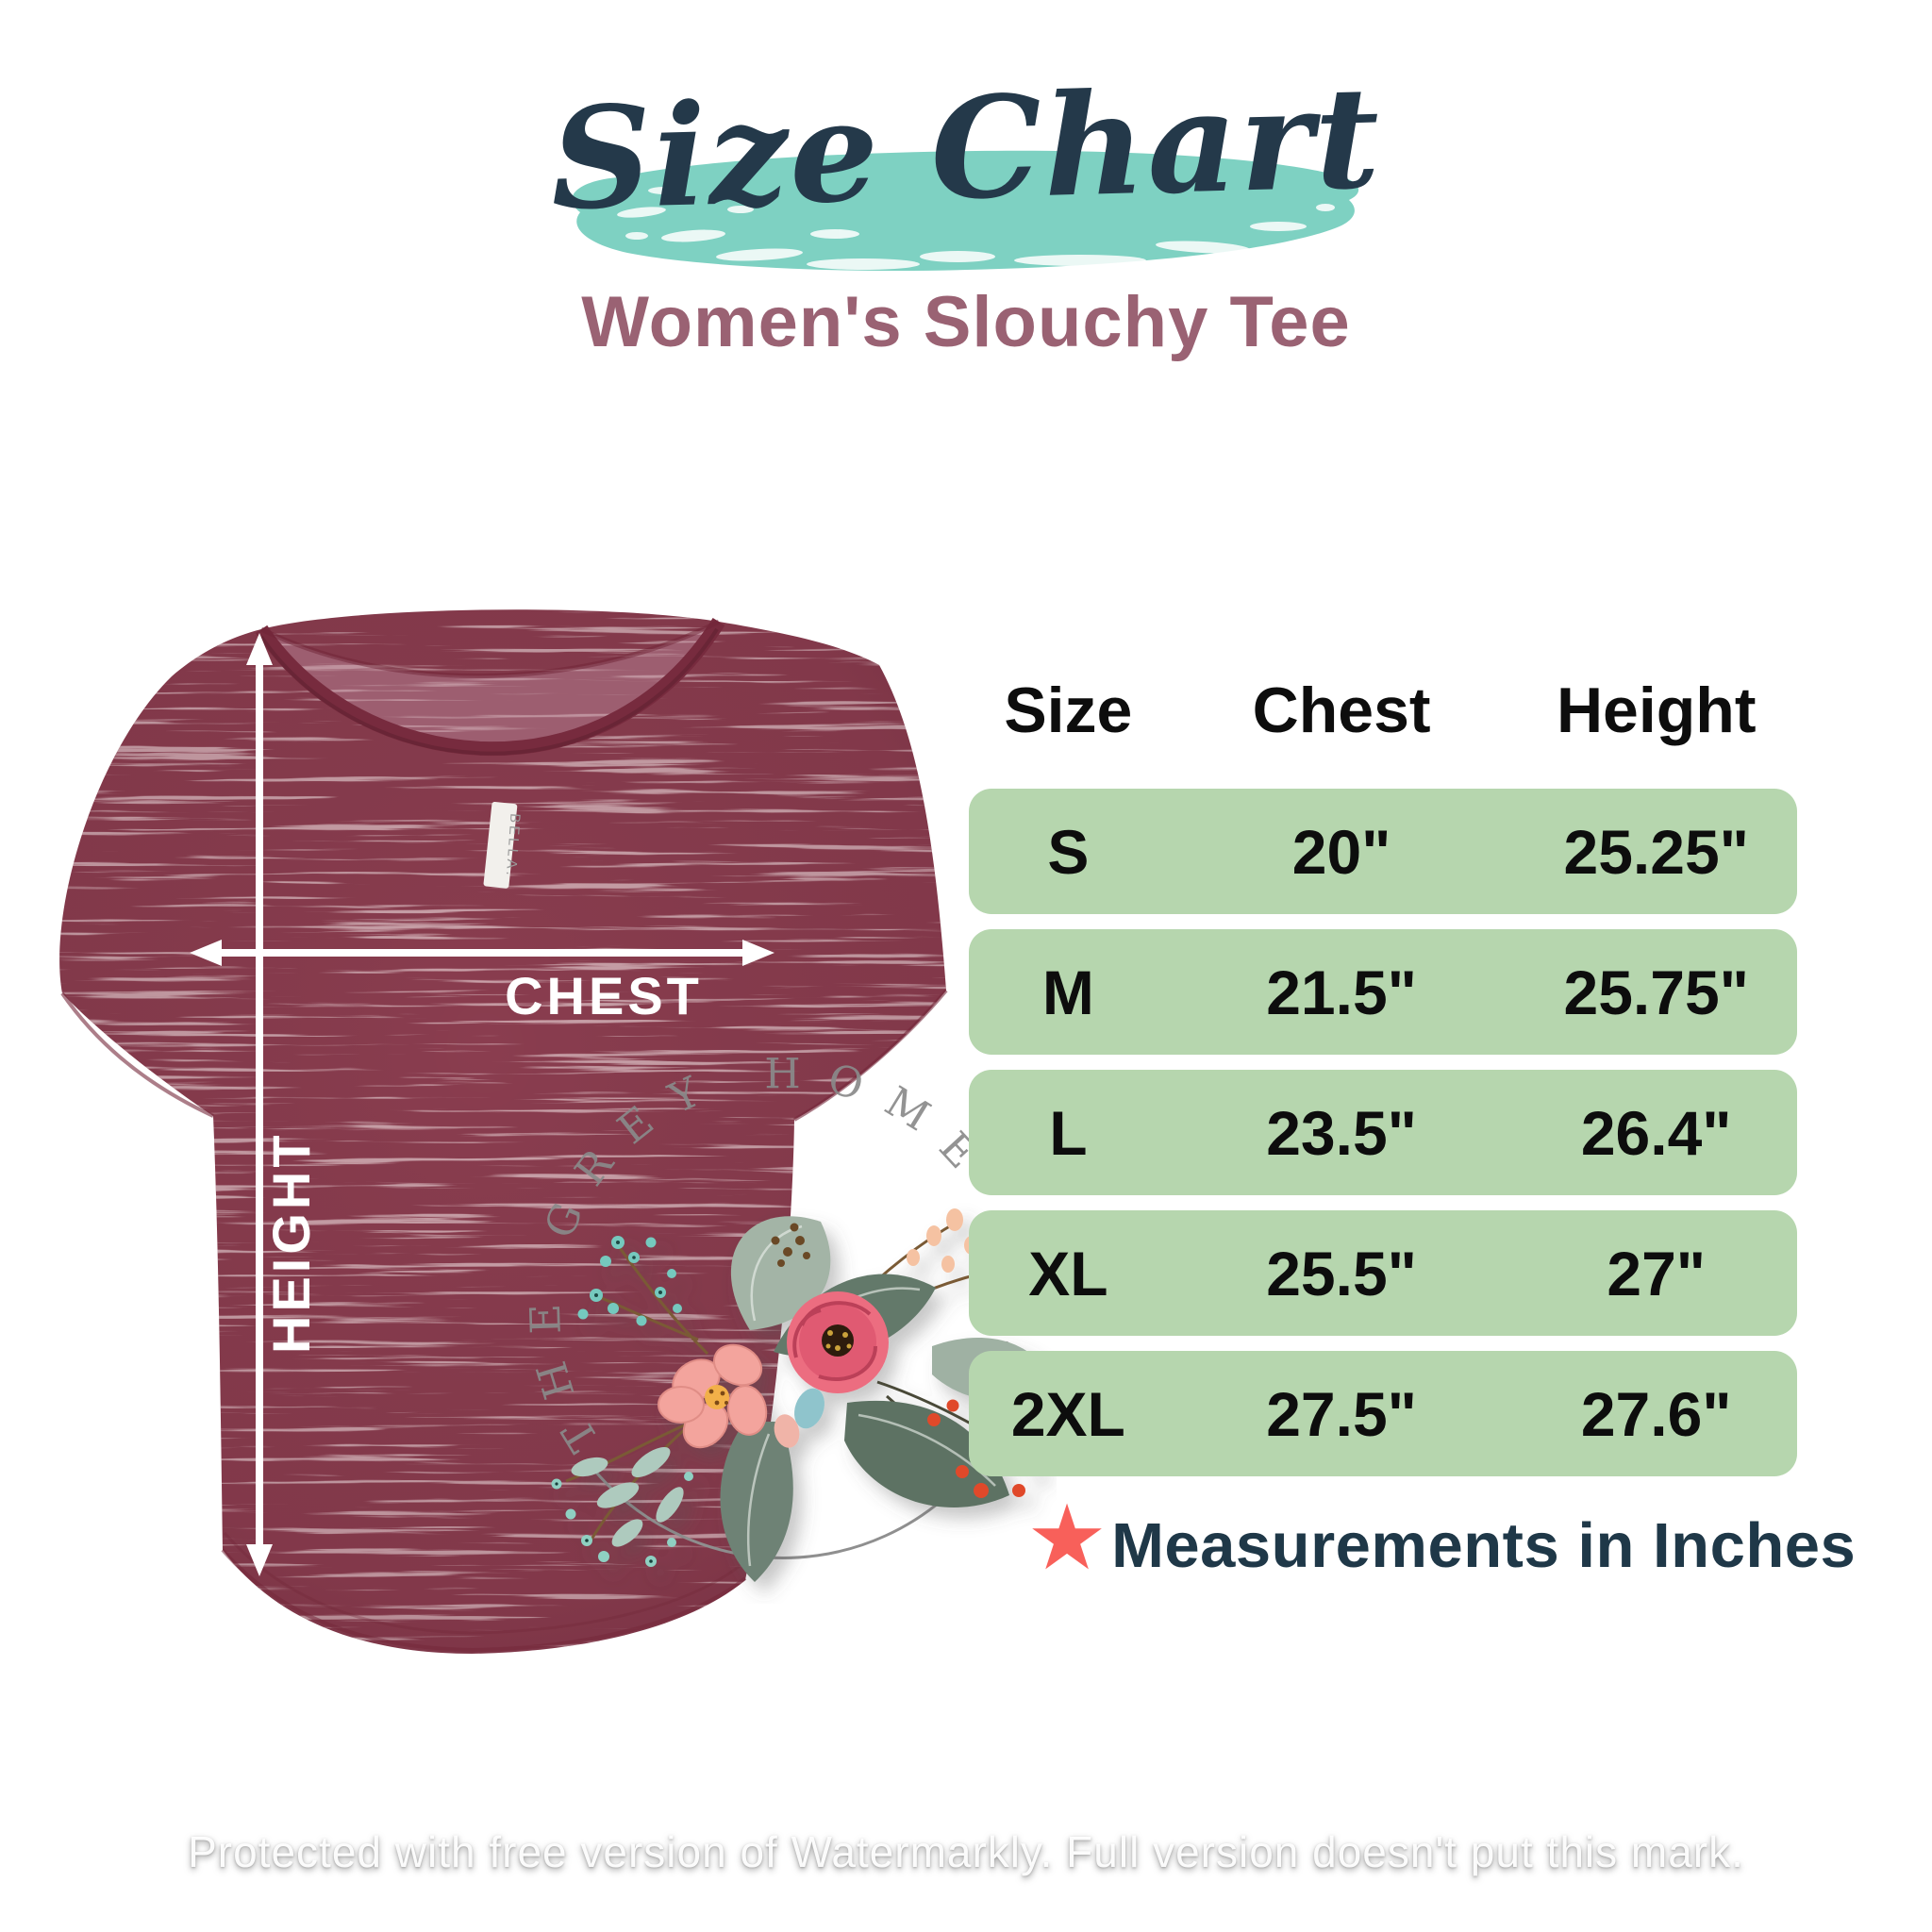 Image resolution: width=1932 pixels, height=1932 pixels. What do you see at coordinates (1656, 1413) in the screenshot?
I see `cell-height: 27.6"` at bounding box center [1656, 1413].